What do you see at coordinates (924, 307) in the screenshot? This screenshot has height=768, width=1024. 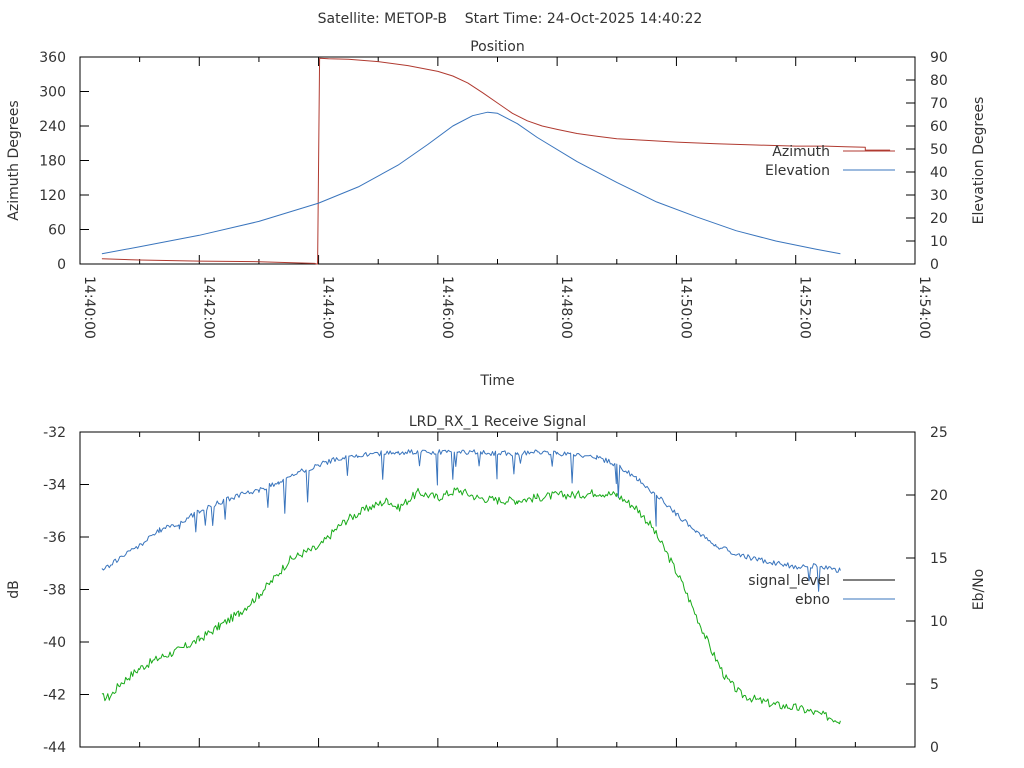 I see `x-tick-label: 14:54:00` at bounding box center [924, 307].